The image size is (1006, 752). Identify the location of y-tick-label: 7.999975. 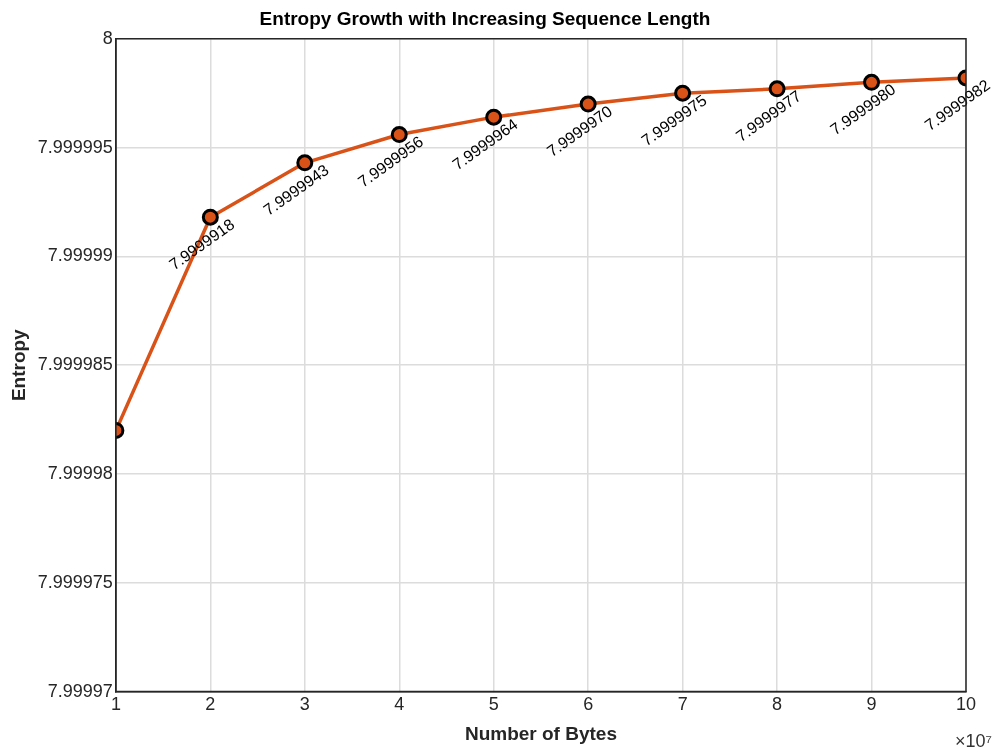
(75, 581).